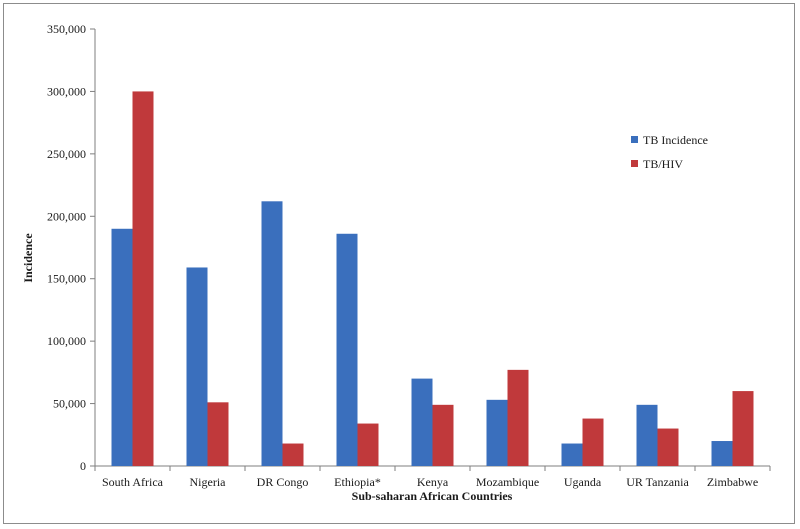  I want to click on y-axis-title: Incidence, so click(28, 258).